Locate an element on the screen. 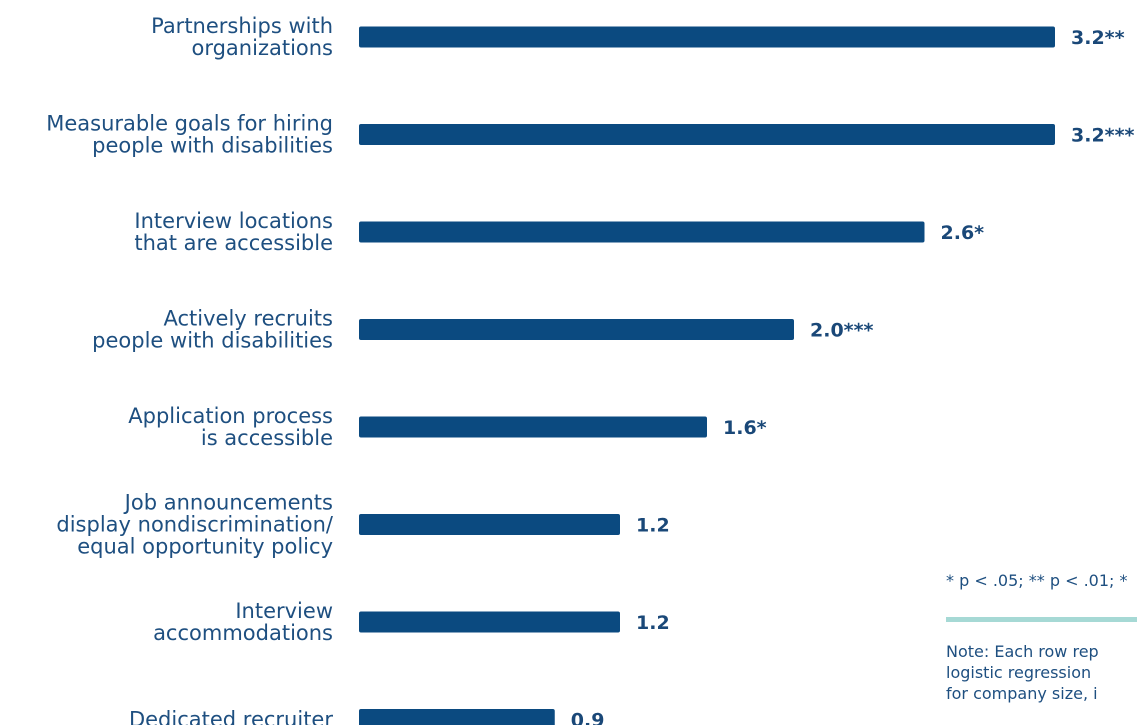  category-label-line: Dedicated recruiter is located at coordinates (231, 716).